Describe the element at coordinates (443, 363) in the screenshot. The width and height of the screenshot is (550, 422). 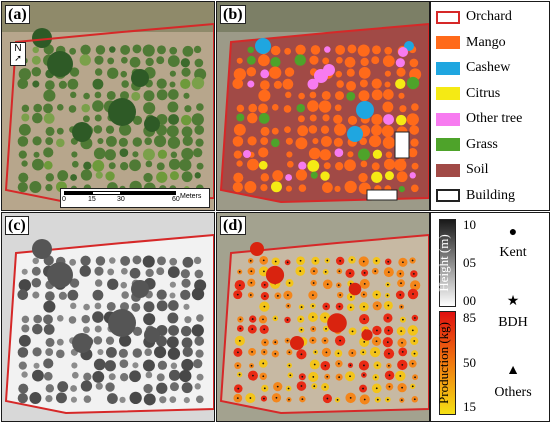
I see `production-title: Production (kg)` at that location.